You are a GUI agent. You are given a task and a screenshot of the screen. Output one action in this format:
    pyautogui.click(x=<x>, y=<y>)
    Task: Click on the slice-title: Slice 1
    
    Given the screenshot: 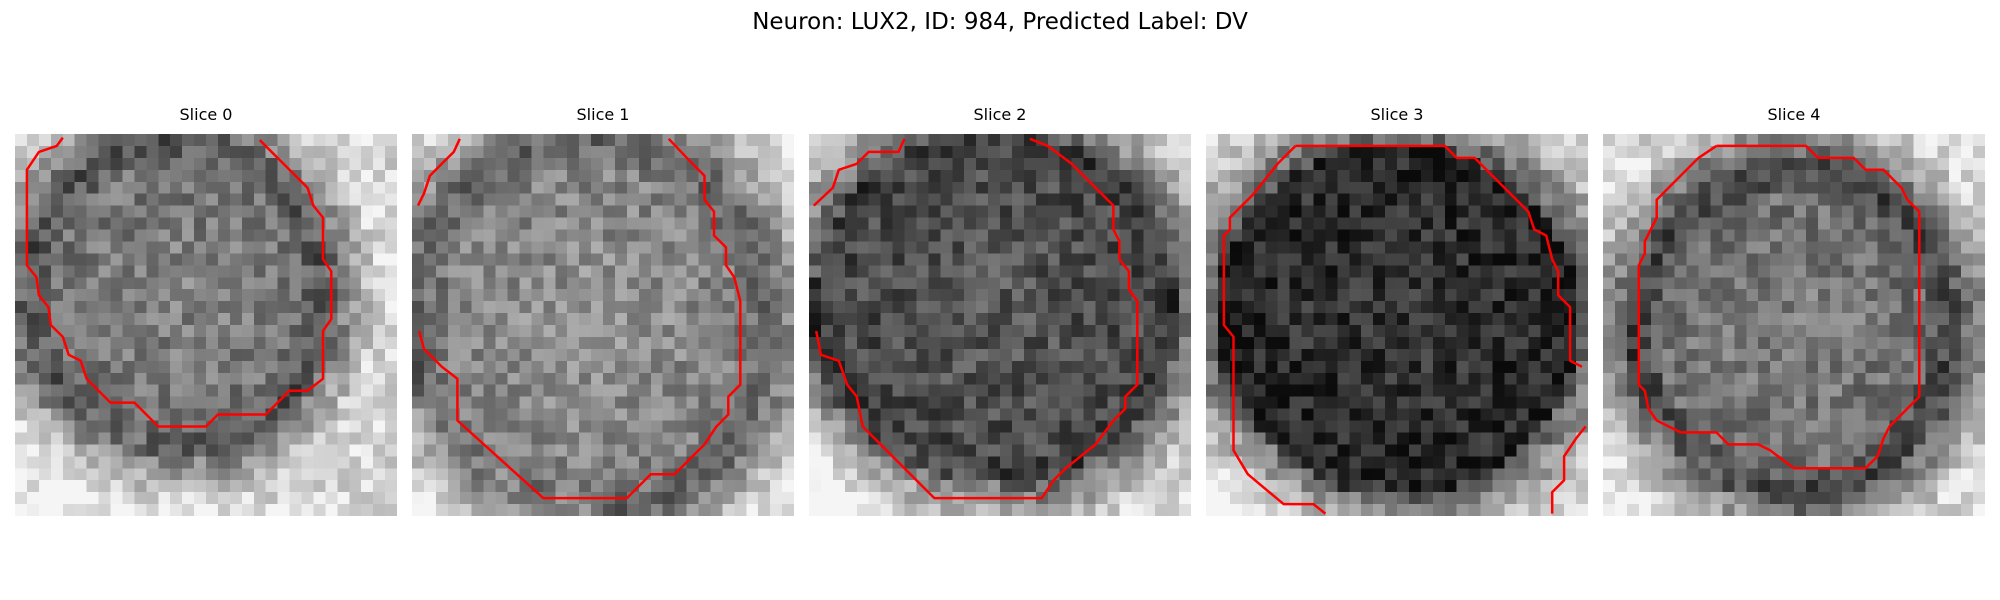 What is the action you would take?
    pyautogui.click(x=603, y=114)
    